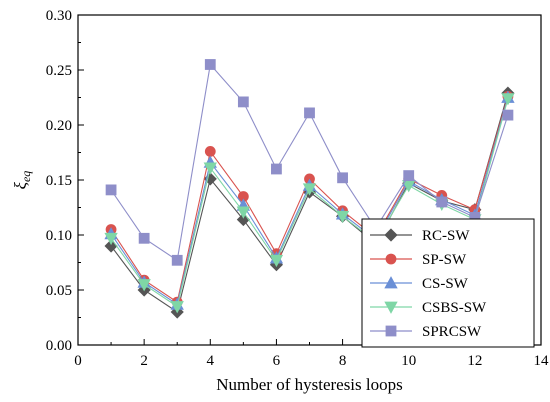 This screenshot has height=402, width=550. I want to click on y-tick-label: 0.15, so click(59, 181).